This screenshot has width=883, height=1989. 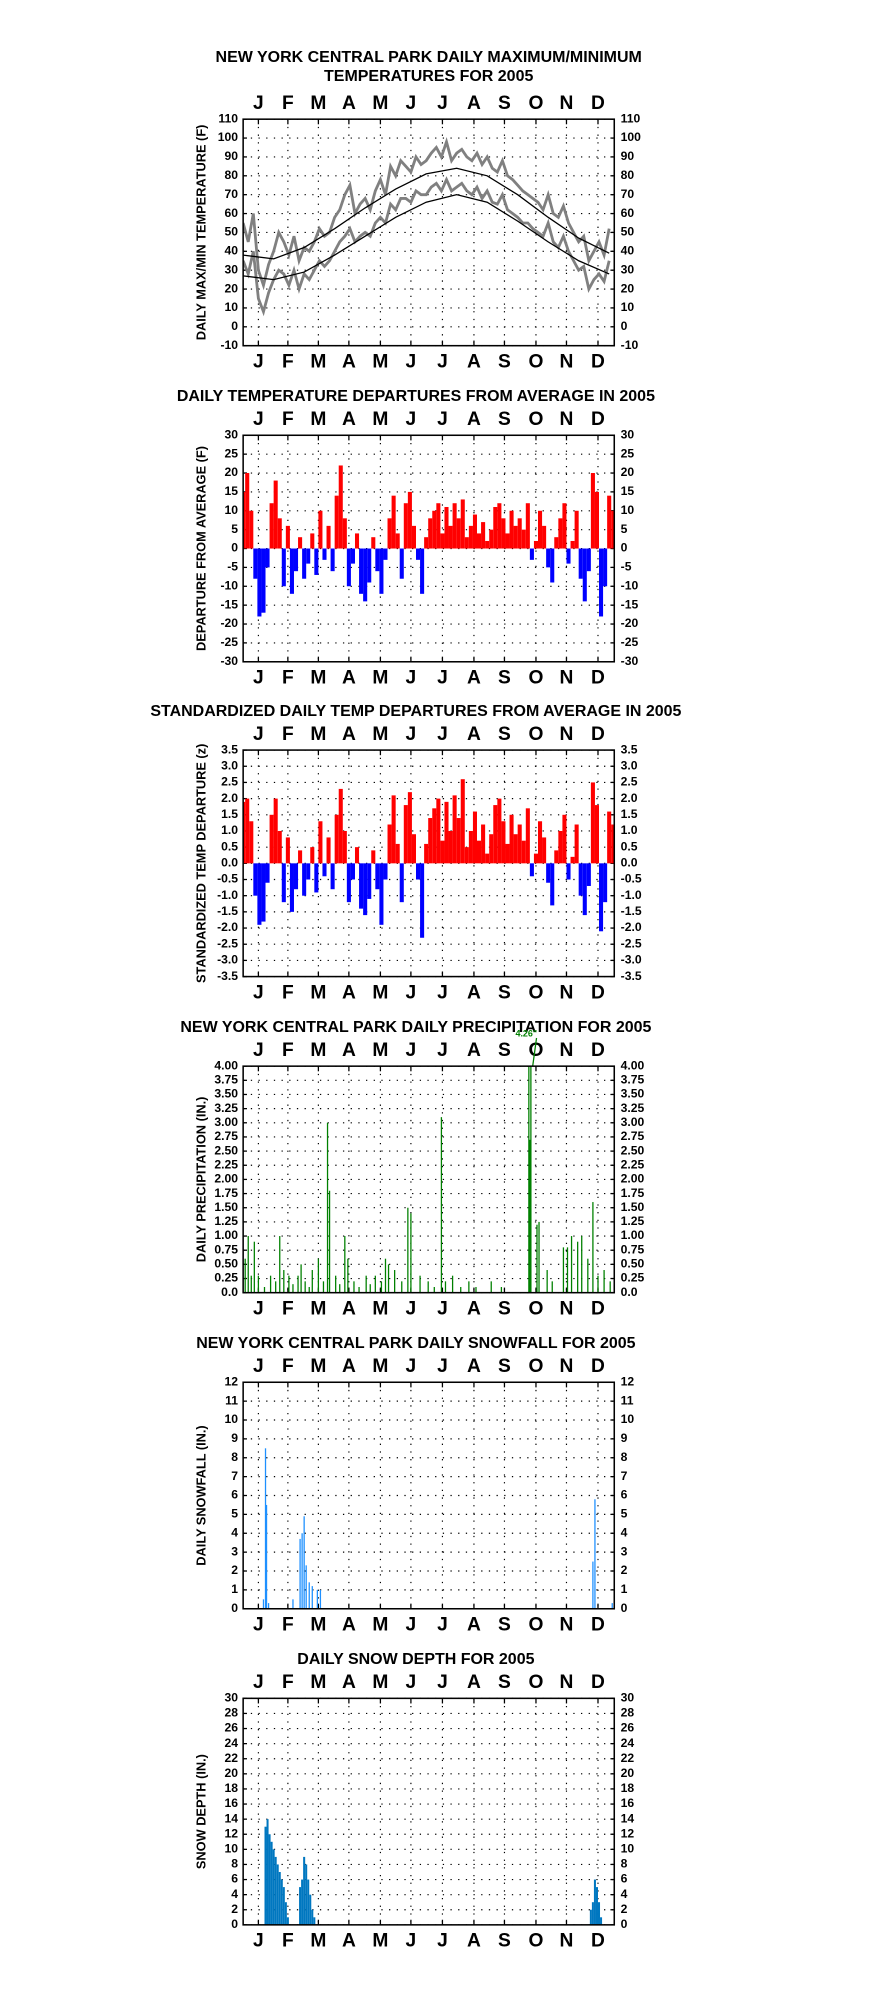 What do you see at coordinates (624, 1570) in the screenshot?
I see `y-tick-label-right: 2` at bounding box center [624, 1570].